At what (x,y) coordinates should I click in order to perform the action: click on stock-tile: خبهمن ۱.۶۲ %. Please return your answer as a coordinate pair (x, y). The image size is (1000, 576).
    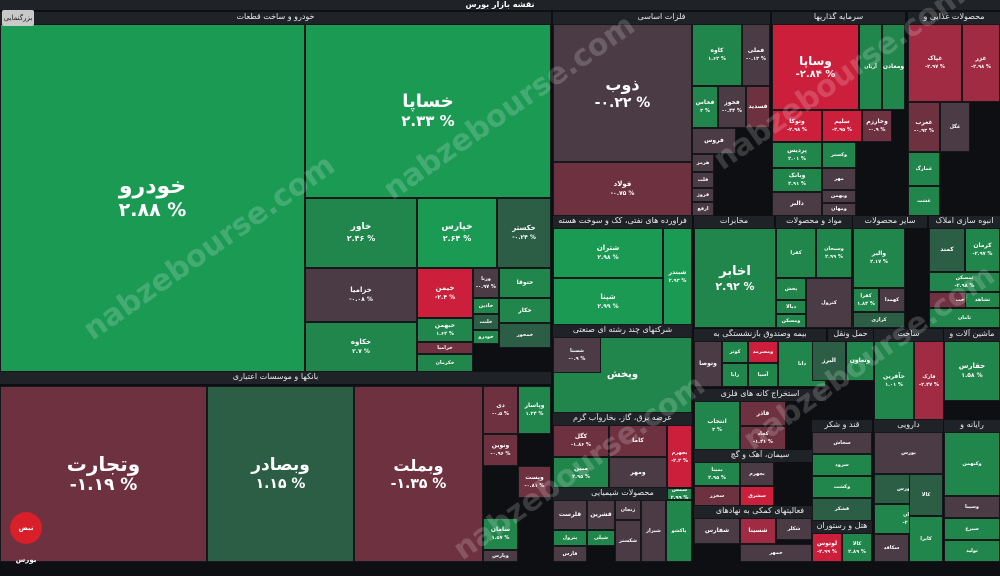
    Looking at the image, I should click on (445, 330).